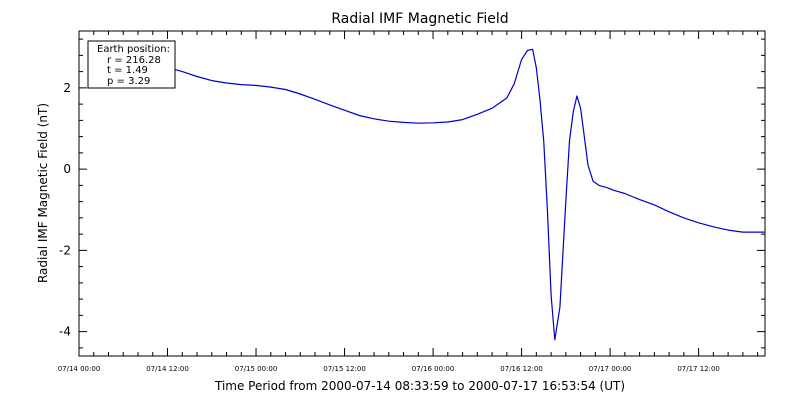 The height and width of the screenshot is (400, 800). What do you see at coordinates (134, 60) in the screenshot?
I see `legend-line-r: r = 216.28` at bounding box center [134, 60].